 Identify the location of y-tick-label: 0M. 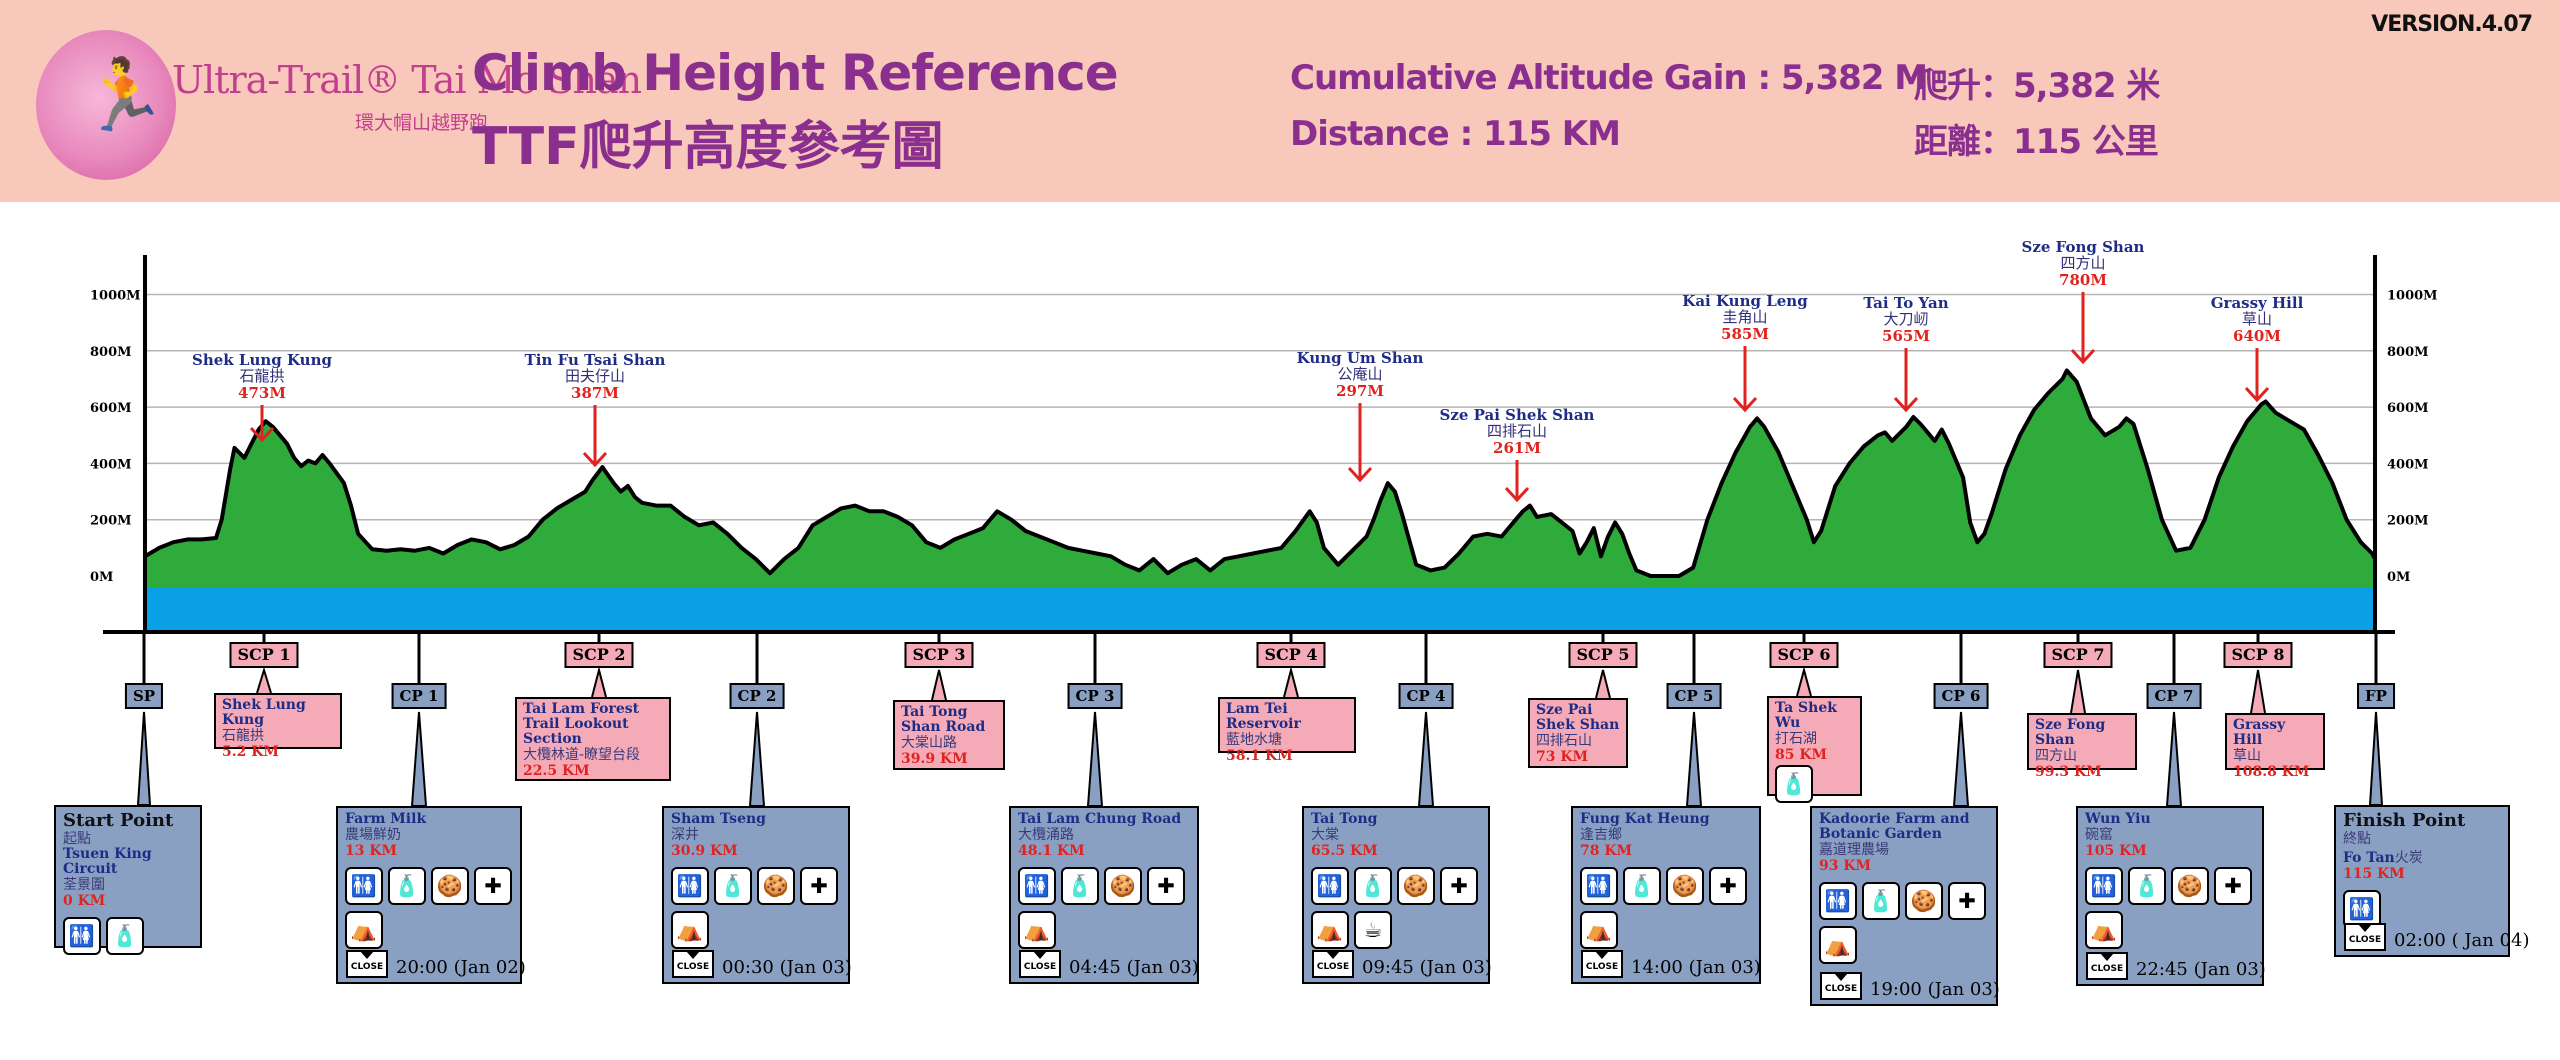
(2398, 577).